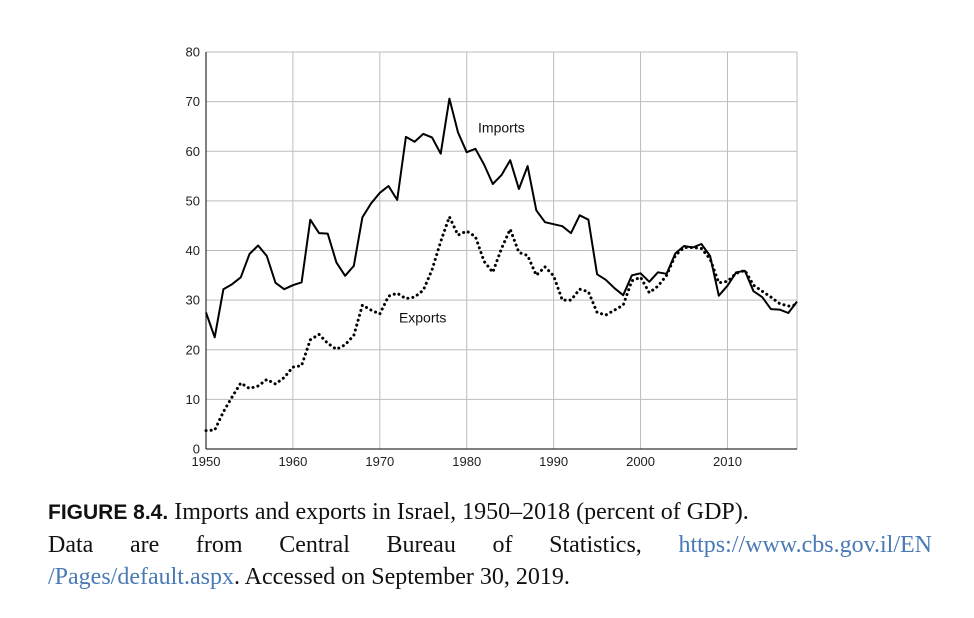 This screenshot has height=618, width=974. I want to click on x-tick-label: 1950, so click(206, 461).